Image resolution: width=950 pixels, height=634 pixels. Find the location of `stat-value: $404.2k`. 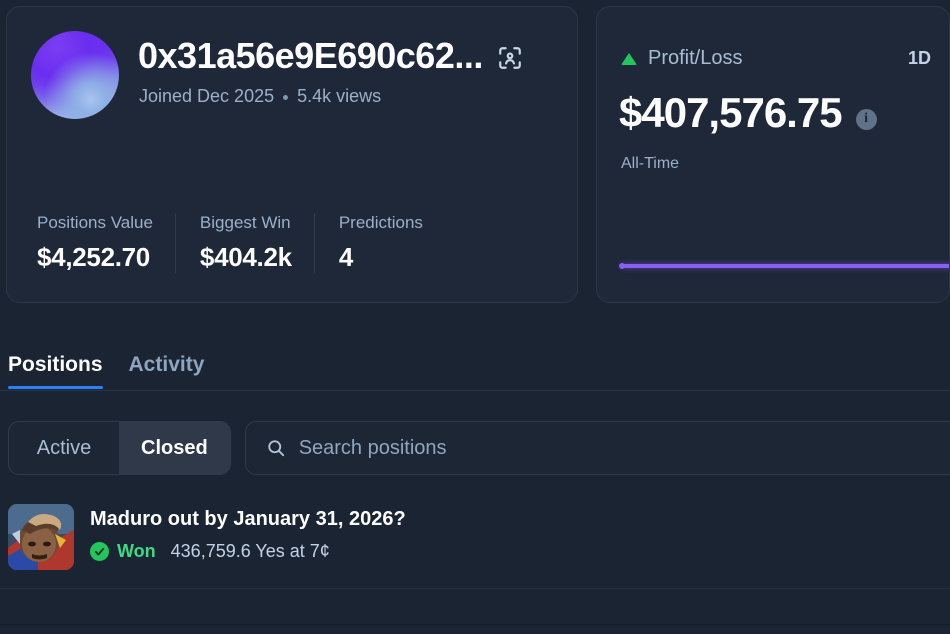

stat-value: $404.2k is located at coordinates (245, 257).